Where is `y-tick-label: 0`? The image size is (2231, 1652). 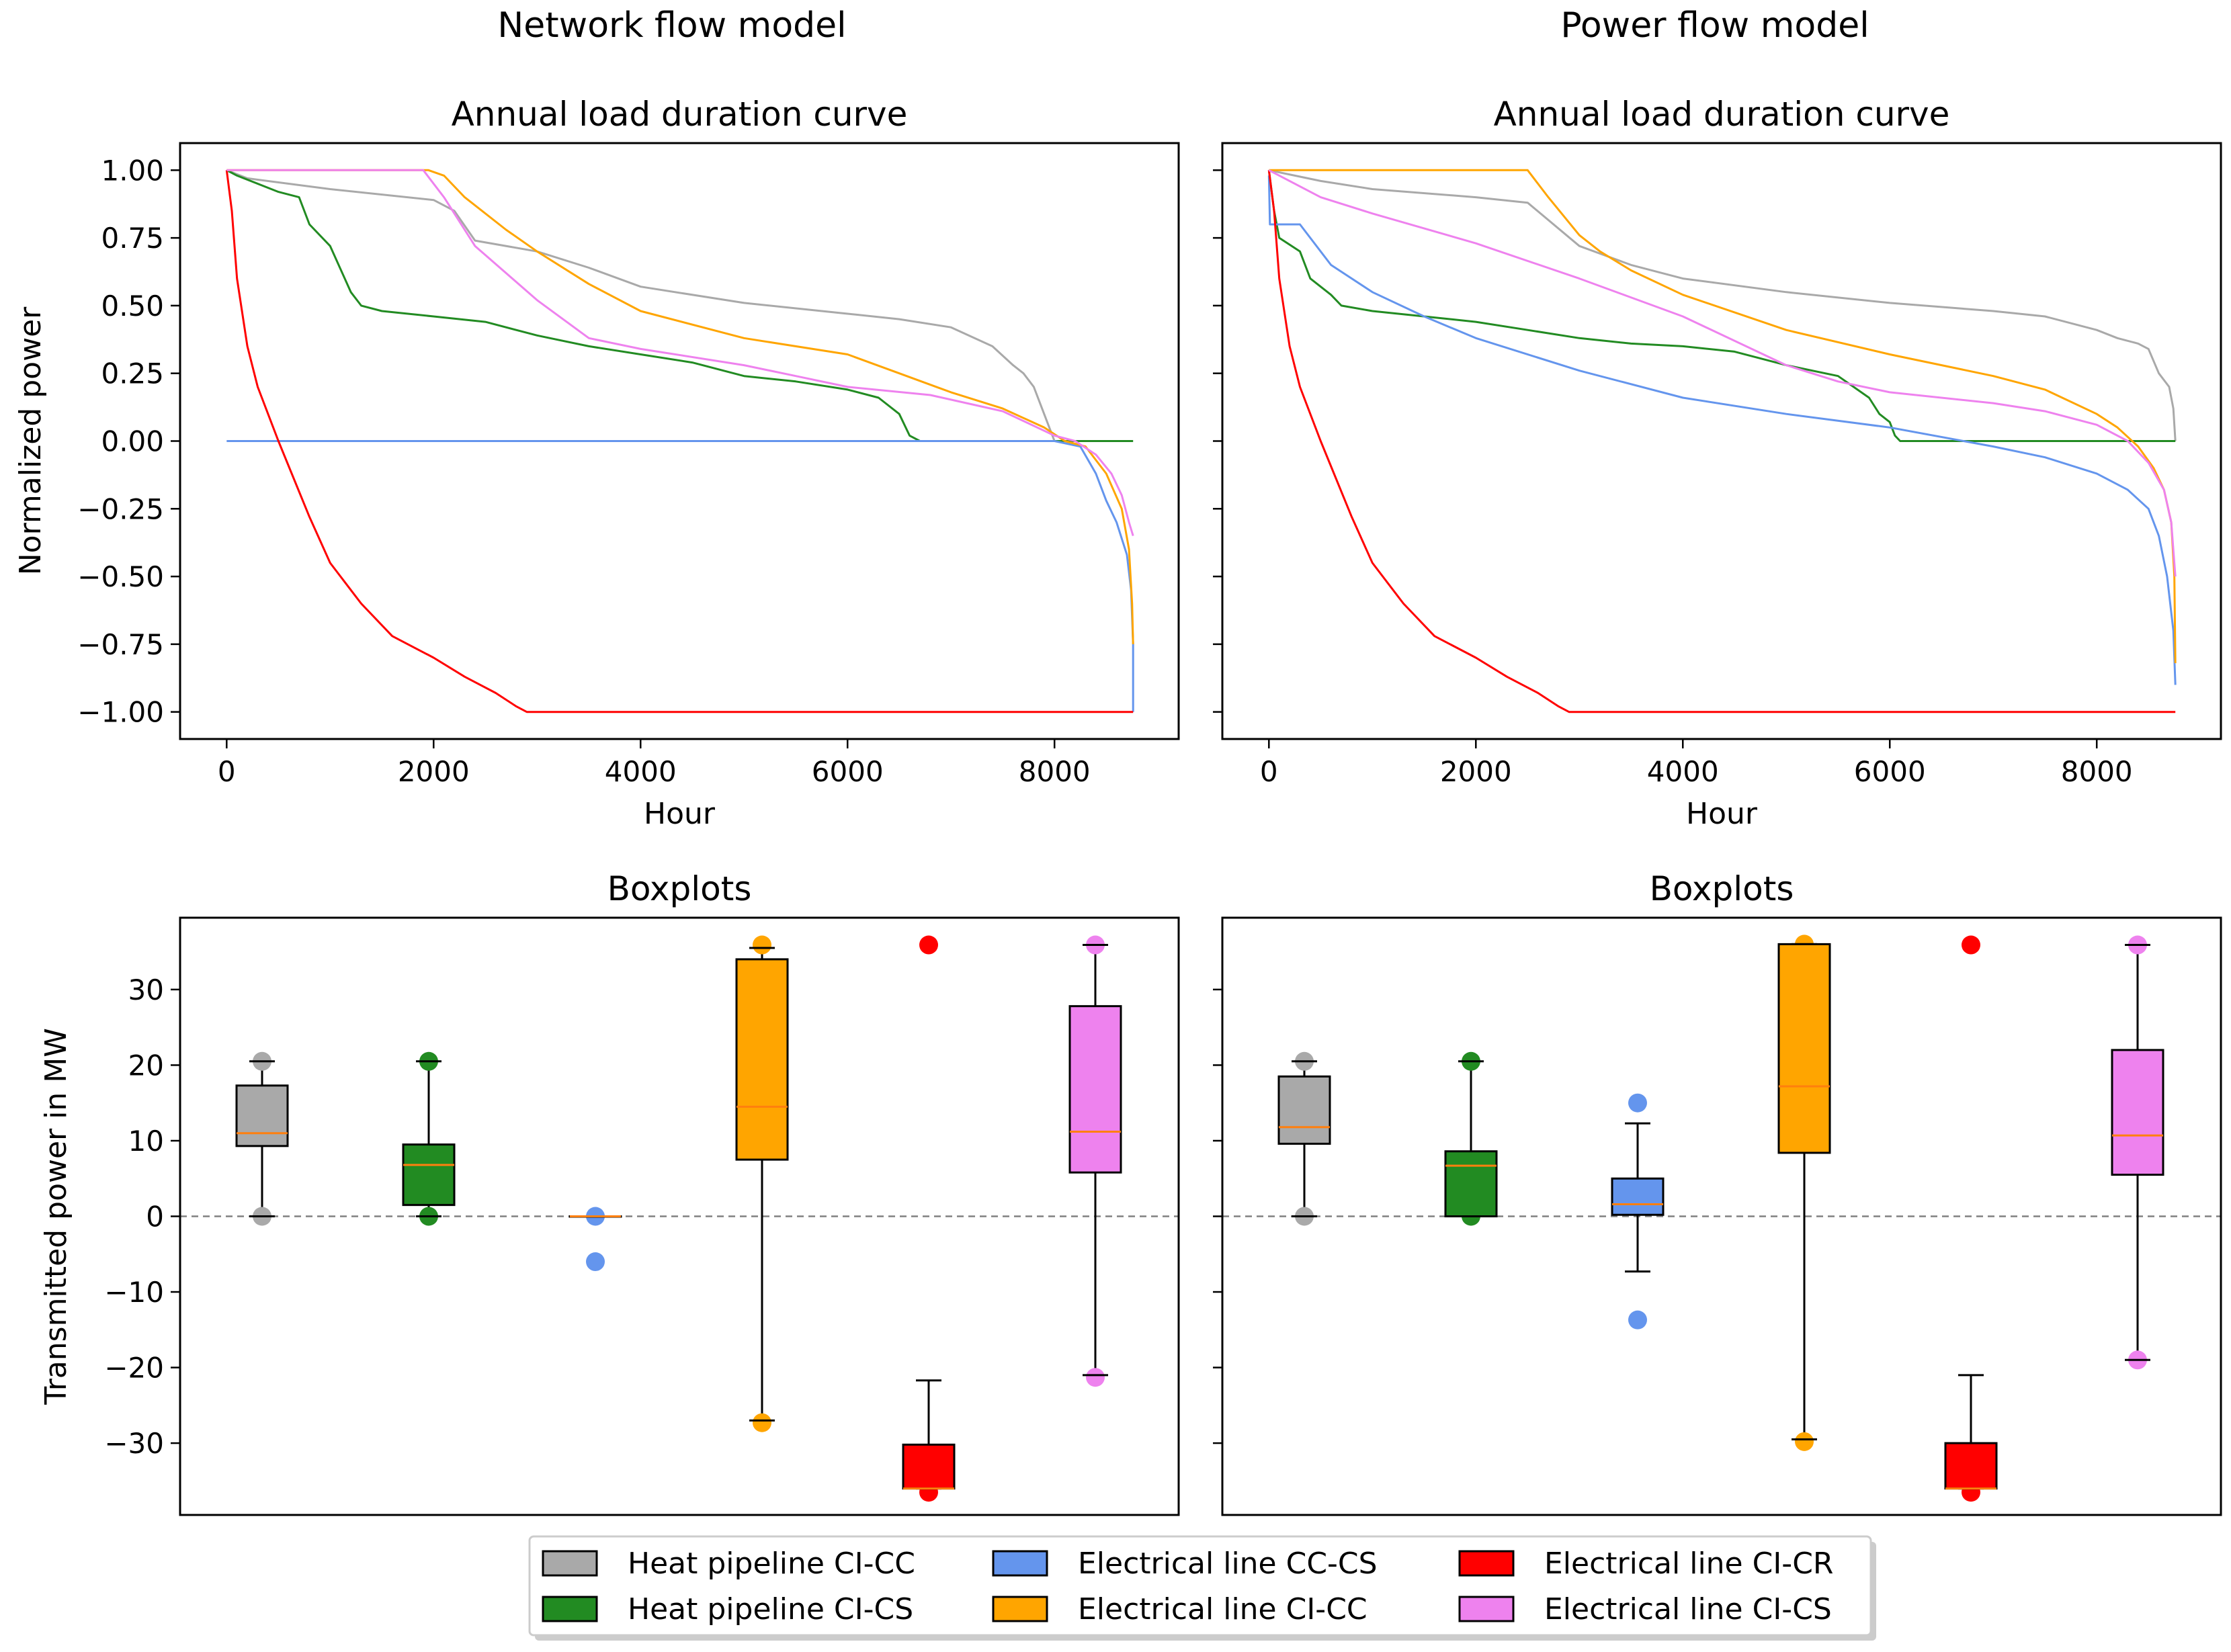
y-tick-label: 0 is located at coordinates (155, 1217).